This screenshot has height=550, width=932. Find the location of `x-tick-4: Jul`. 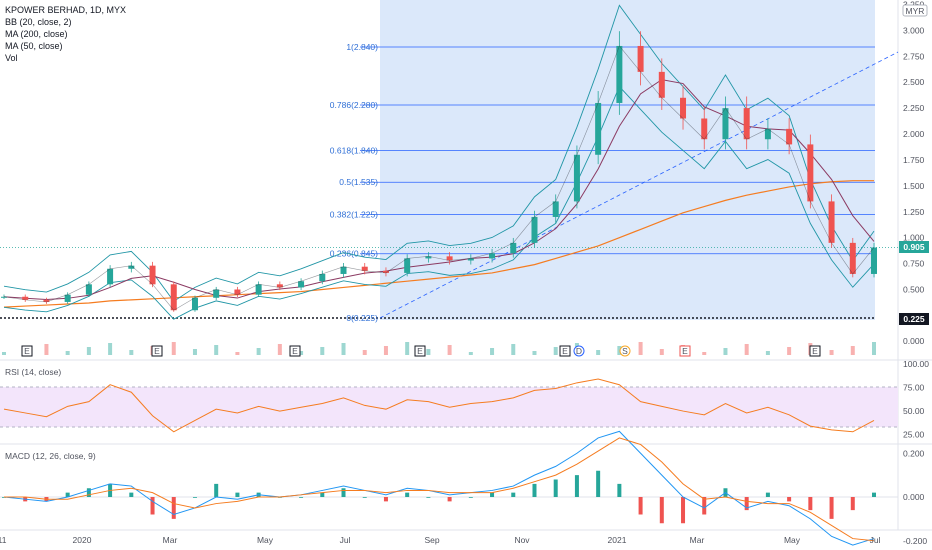

x-tick-4: Jul is located at coordinates (345, 540).